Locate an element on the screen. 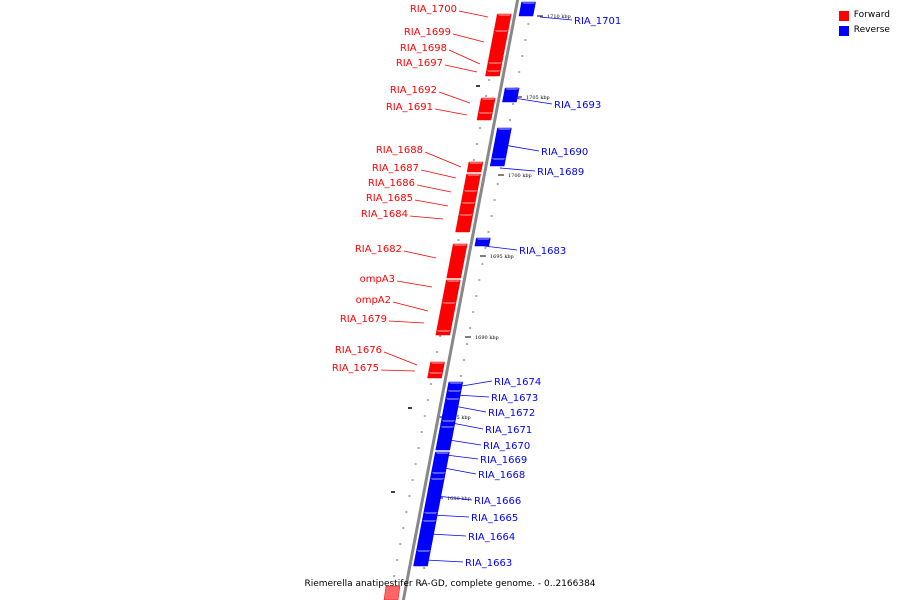 This screenshot has width=900, height=600. gene-label-forward: ompA3 is located at coordinates (377, 279).